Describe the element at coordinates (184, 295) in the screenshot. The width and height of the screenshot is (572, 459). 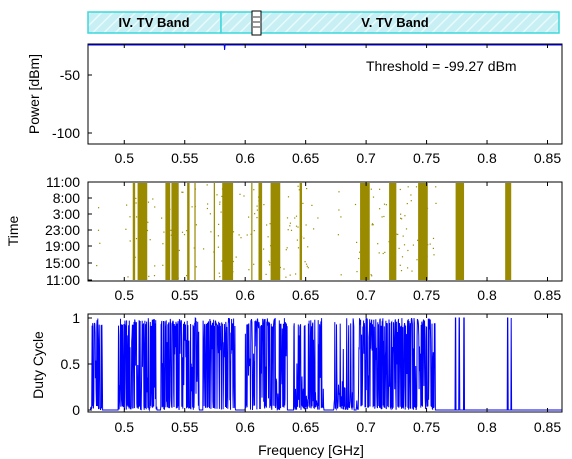
I see `time-xtick-label: 0.55` at that location.